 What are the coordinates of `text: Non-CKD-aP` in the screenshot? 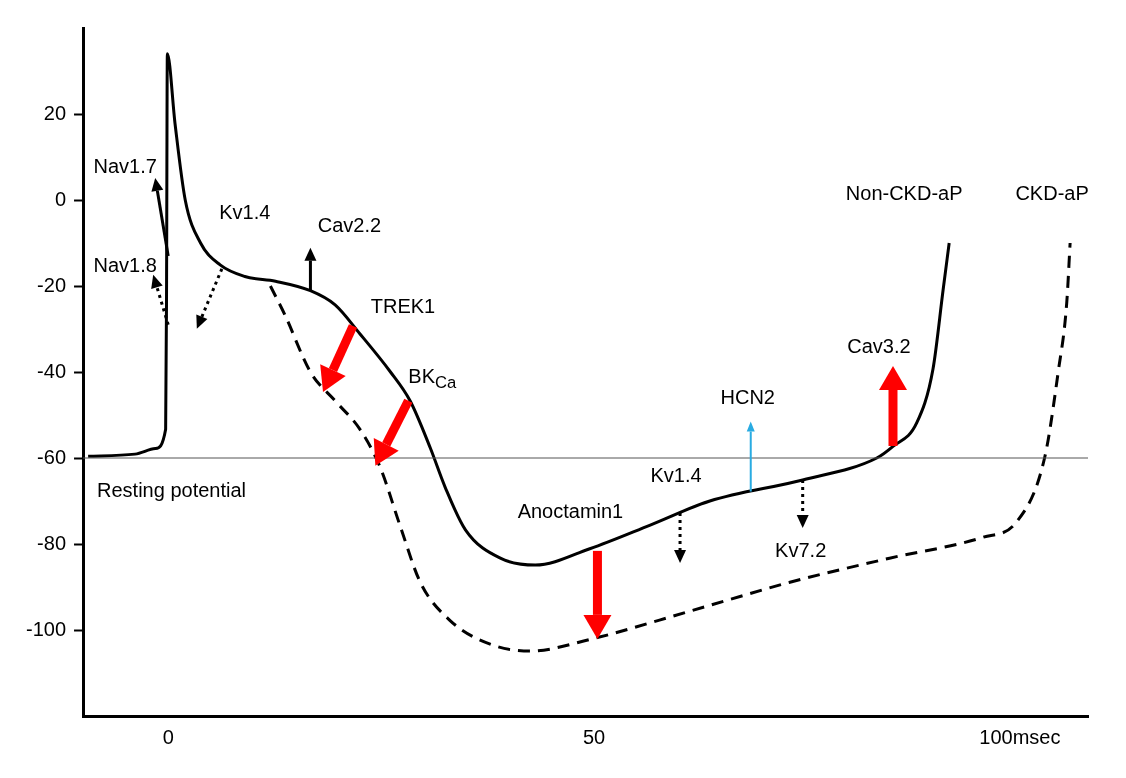 It's located at (904, 193).